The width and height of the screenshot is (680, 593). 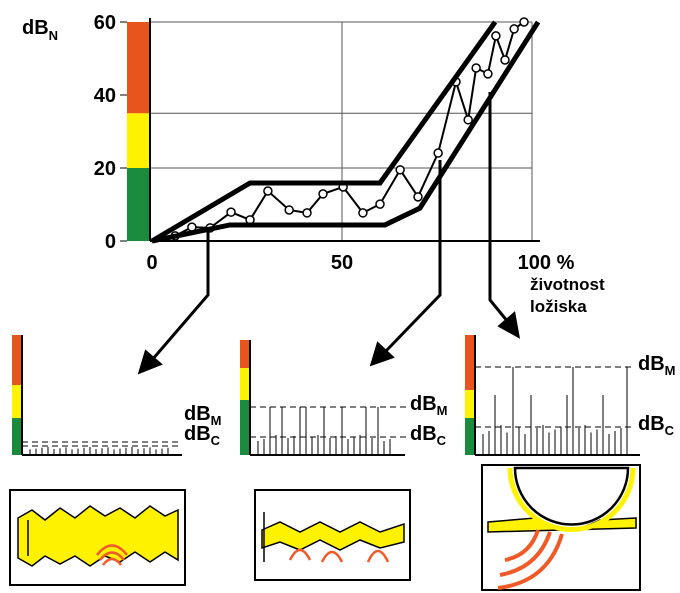 What do you see at coordinates (105, 96) in the screenshot?
I see `y-tick-label: 40` at bounding box center [105, 96].